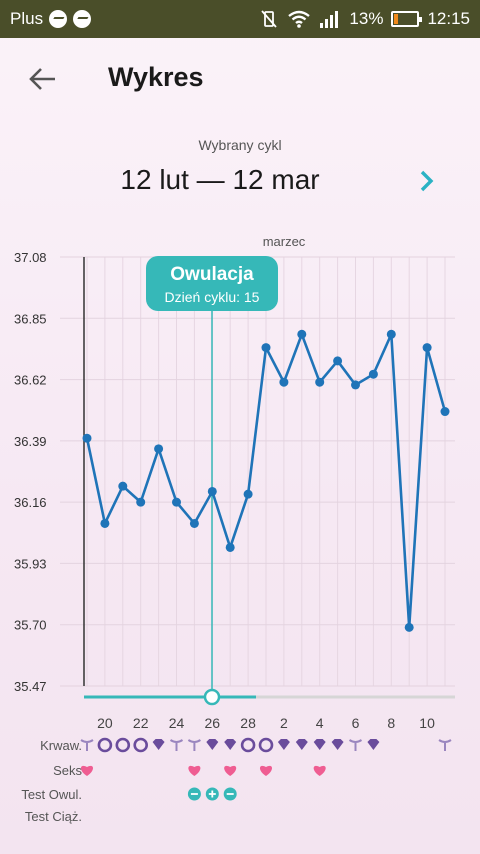  I want to click on y-tick-label: 37.08, so click(30, 257).